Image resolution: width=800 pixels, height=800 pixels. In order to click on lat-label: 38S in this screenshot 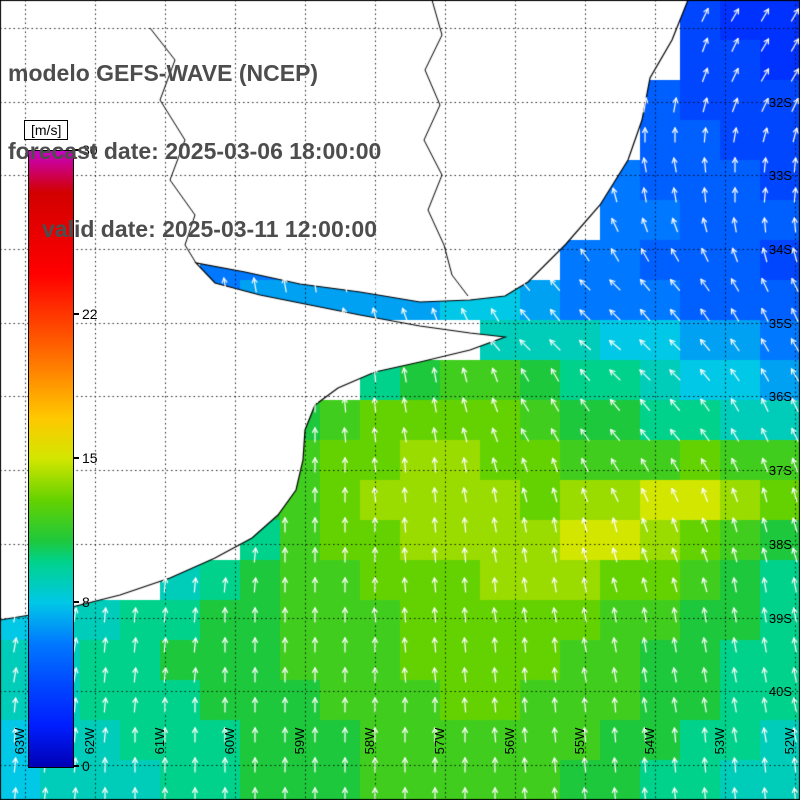, I will do `click(780, 544)`.